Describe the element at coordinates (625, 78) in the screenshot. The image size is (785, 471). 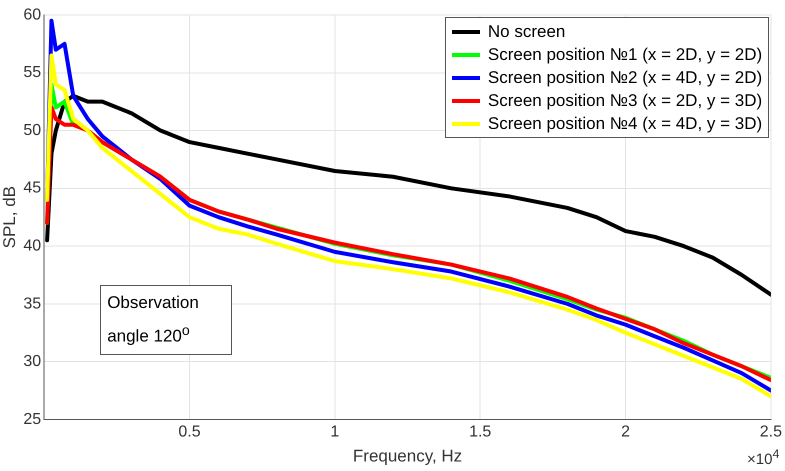
I see `legend-label: Screen position №2 (x = 4D, y = 2D)` at that location.